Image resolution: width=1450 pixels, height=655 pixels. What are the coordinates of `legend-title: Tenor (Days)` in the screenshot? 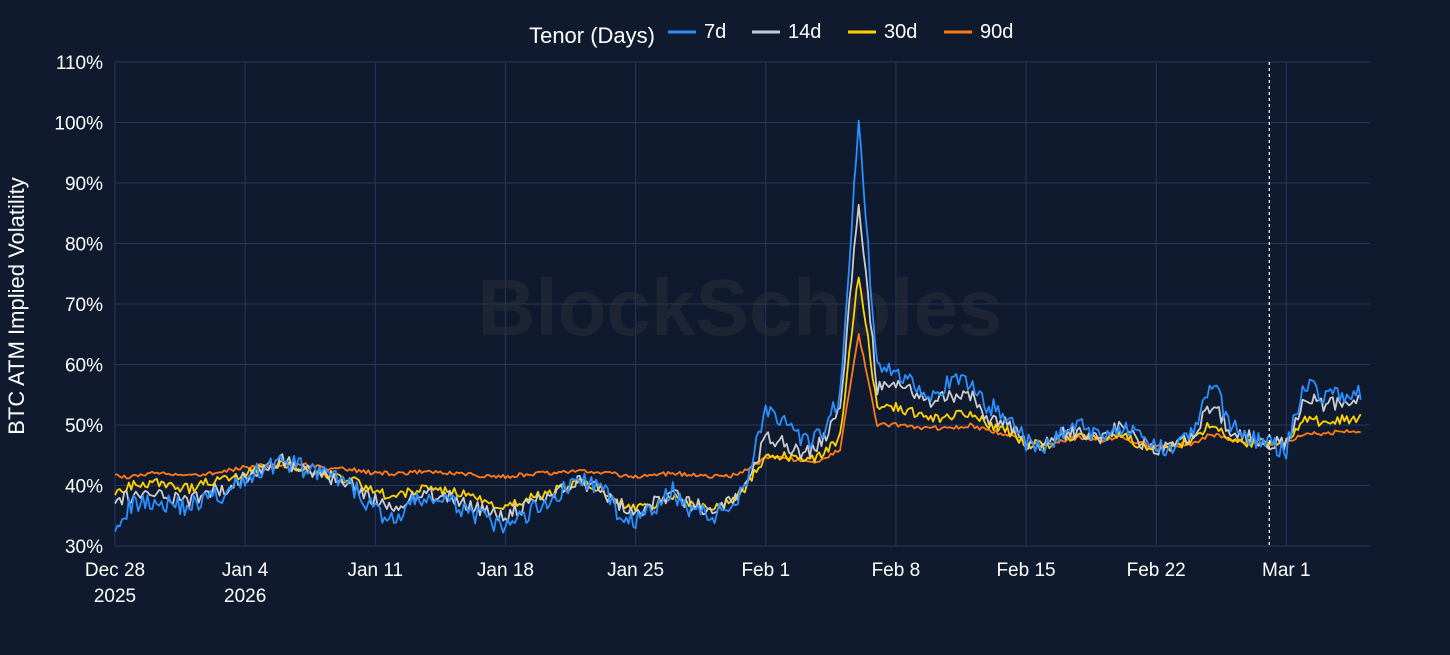 It's located at (592, 35).